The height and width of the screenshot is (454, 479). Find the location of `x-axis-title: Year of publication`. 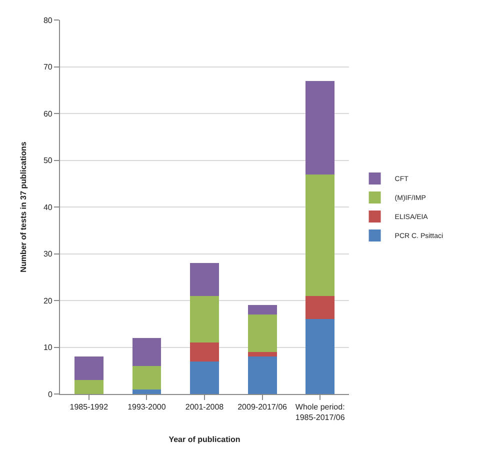

x-axis-title: Year of publication is located at coordinates (204, 439).